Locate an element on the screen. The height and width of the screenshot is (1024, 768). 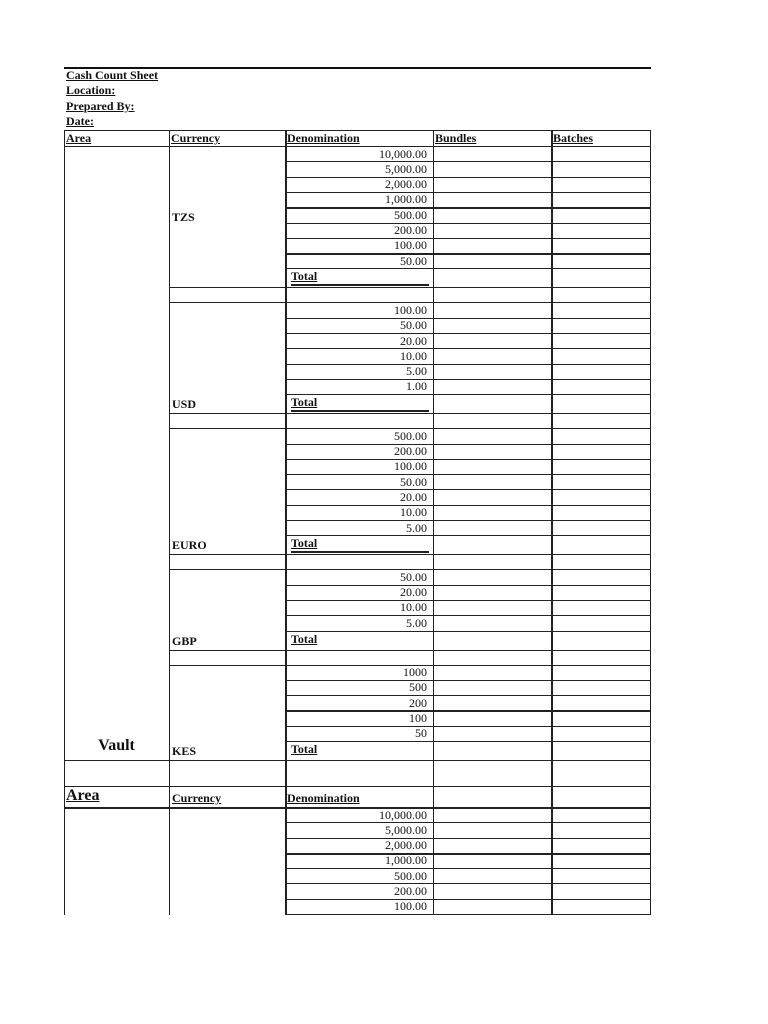
denomination-value: 20.00 is located at coordinates (413, 340).